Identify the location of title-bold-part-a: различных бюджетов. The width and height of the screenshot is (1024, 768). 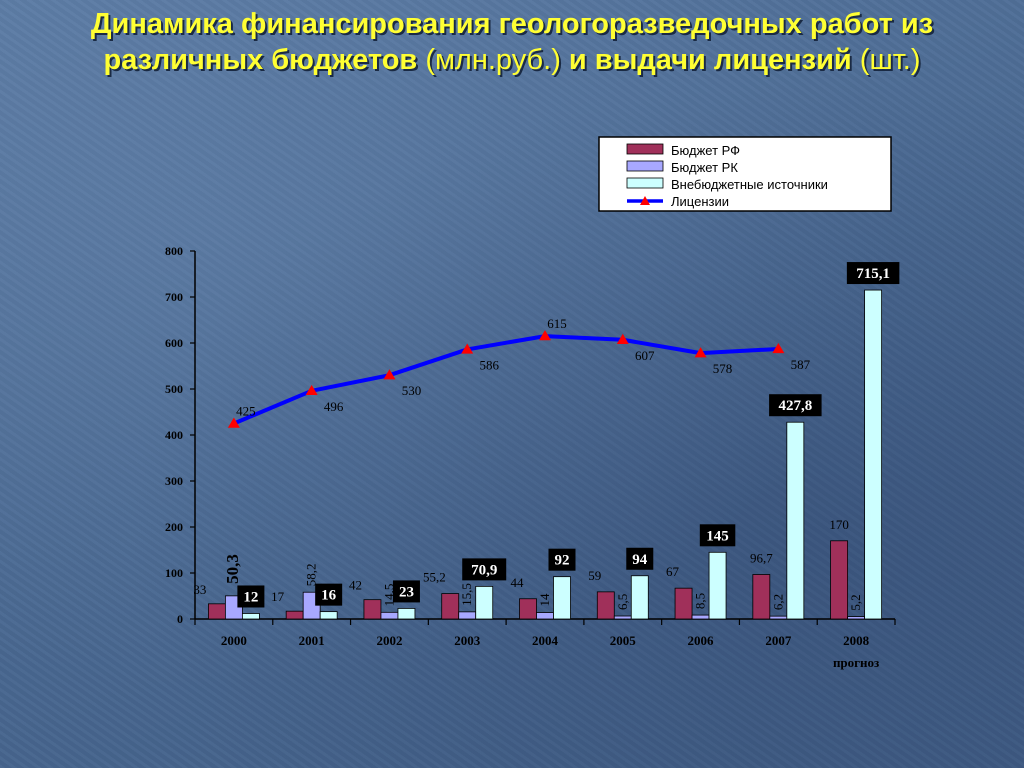
(260, 60).